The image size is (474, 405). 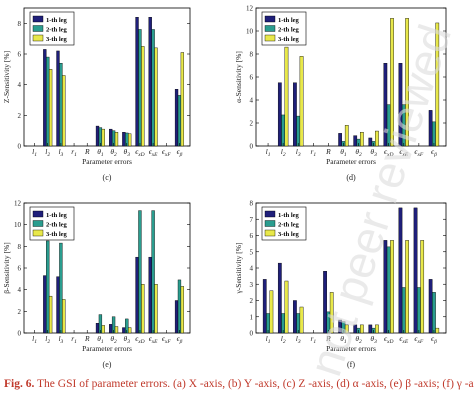 What do you see at coordinates (418, 339) in the screenshot?
I see `x-tick-label: ϵxF` at bounding box center [418, 339].